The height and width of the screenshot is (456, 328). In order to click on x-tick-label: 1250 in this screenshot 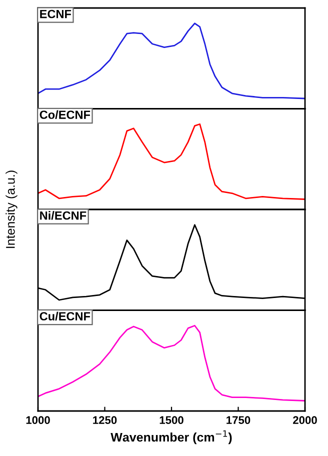, I will do `click(105, 420)`.